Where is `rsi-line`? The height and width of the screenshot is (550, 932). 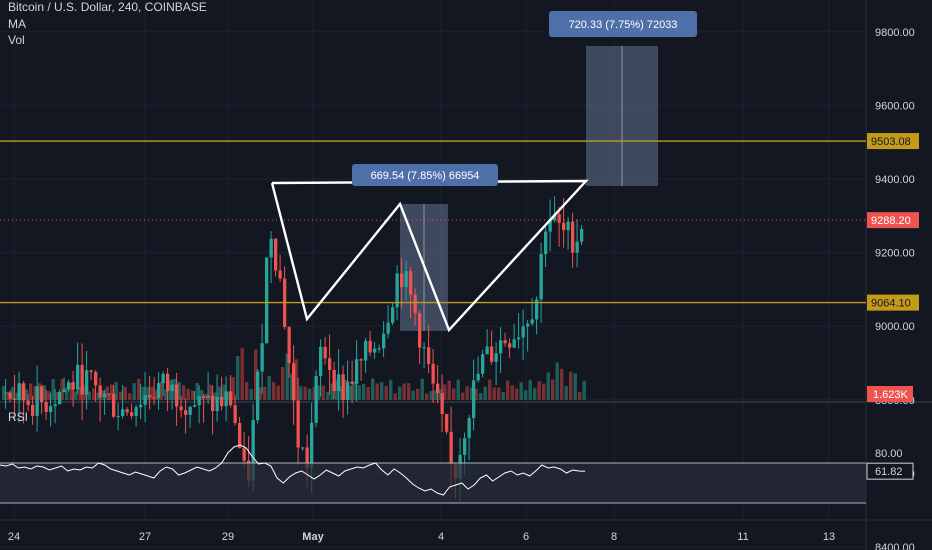 rsi-line is located at coordinates (293, 470).